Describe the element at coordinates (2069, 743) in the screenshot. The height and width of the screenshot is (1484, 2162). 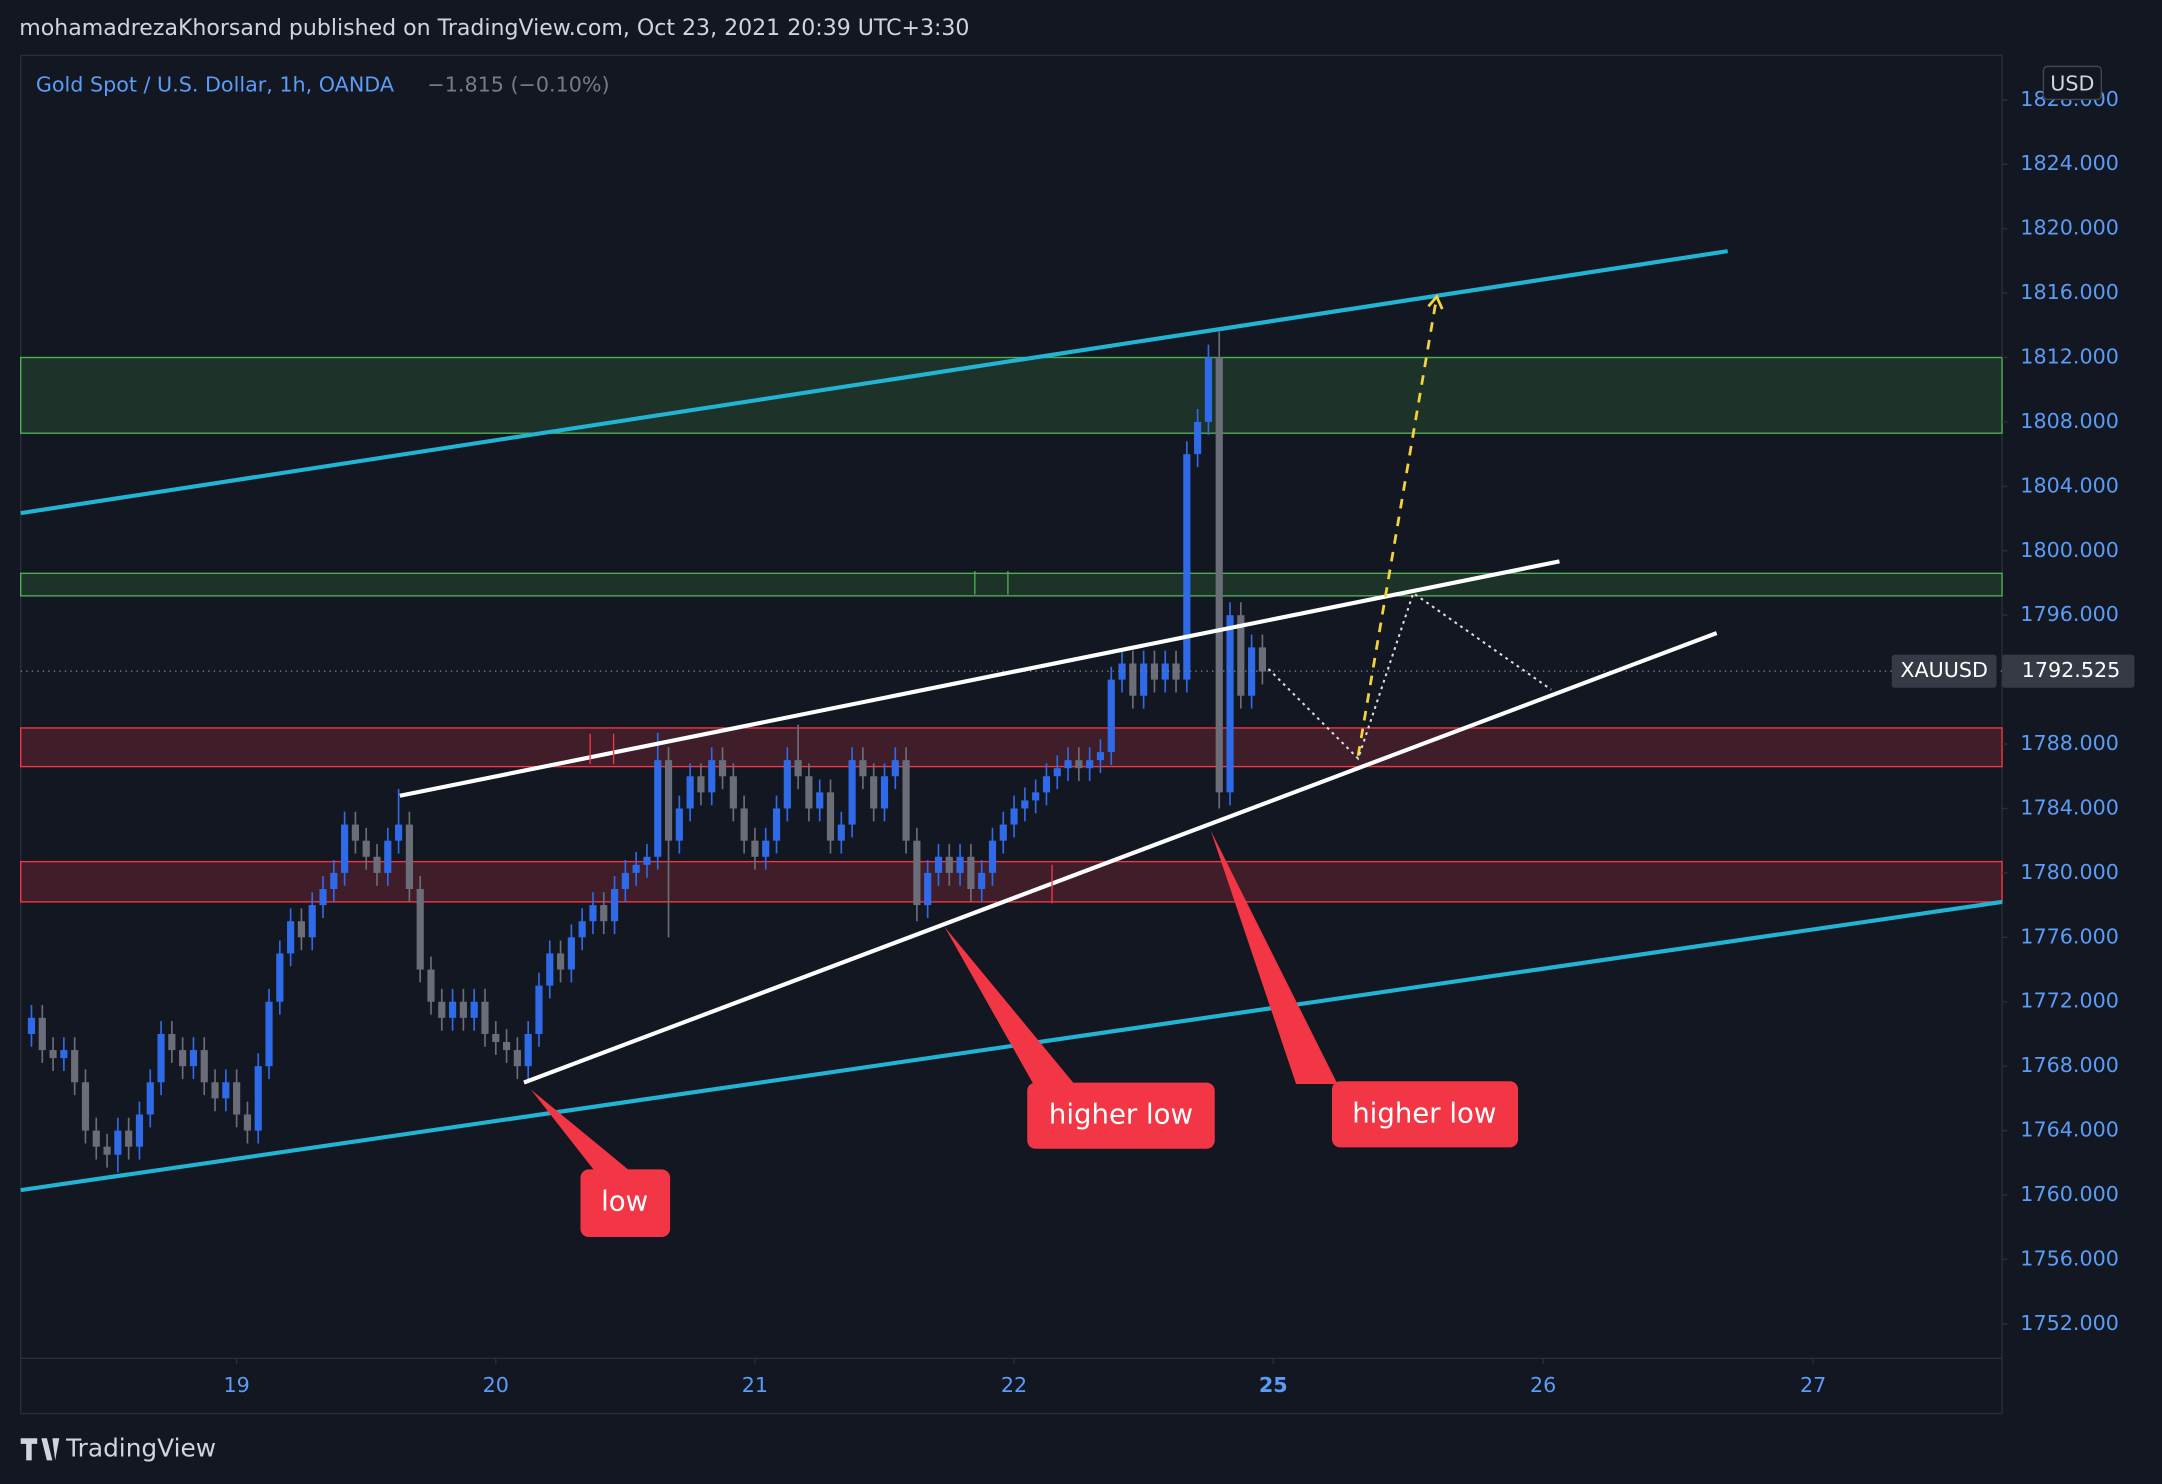
I see `y-tick-label: 1788.000` at that location.